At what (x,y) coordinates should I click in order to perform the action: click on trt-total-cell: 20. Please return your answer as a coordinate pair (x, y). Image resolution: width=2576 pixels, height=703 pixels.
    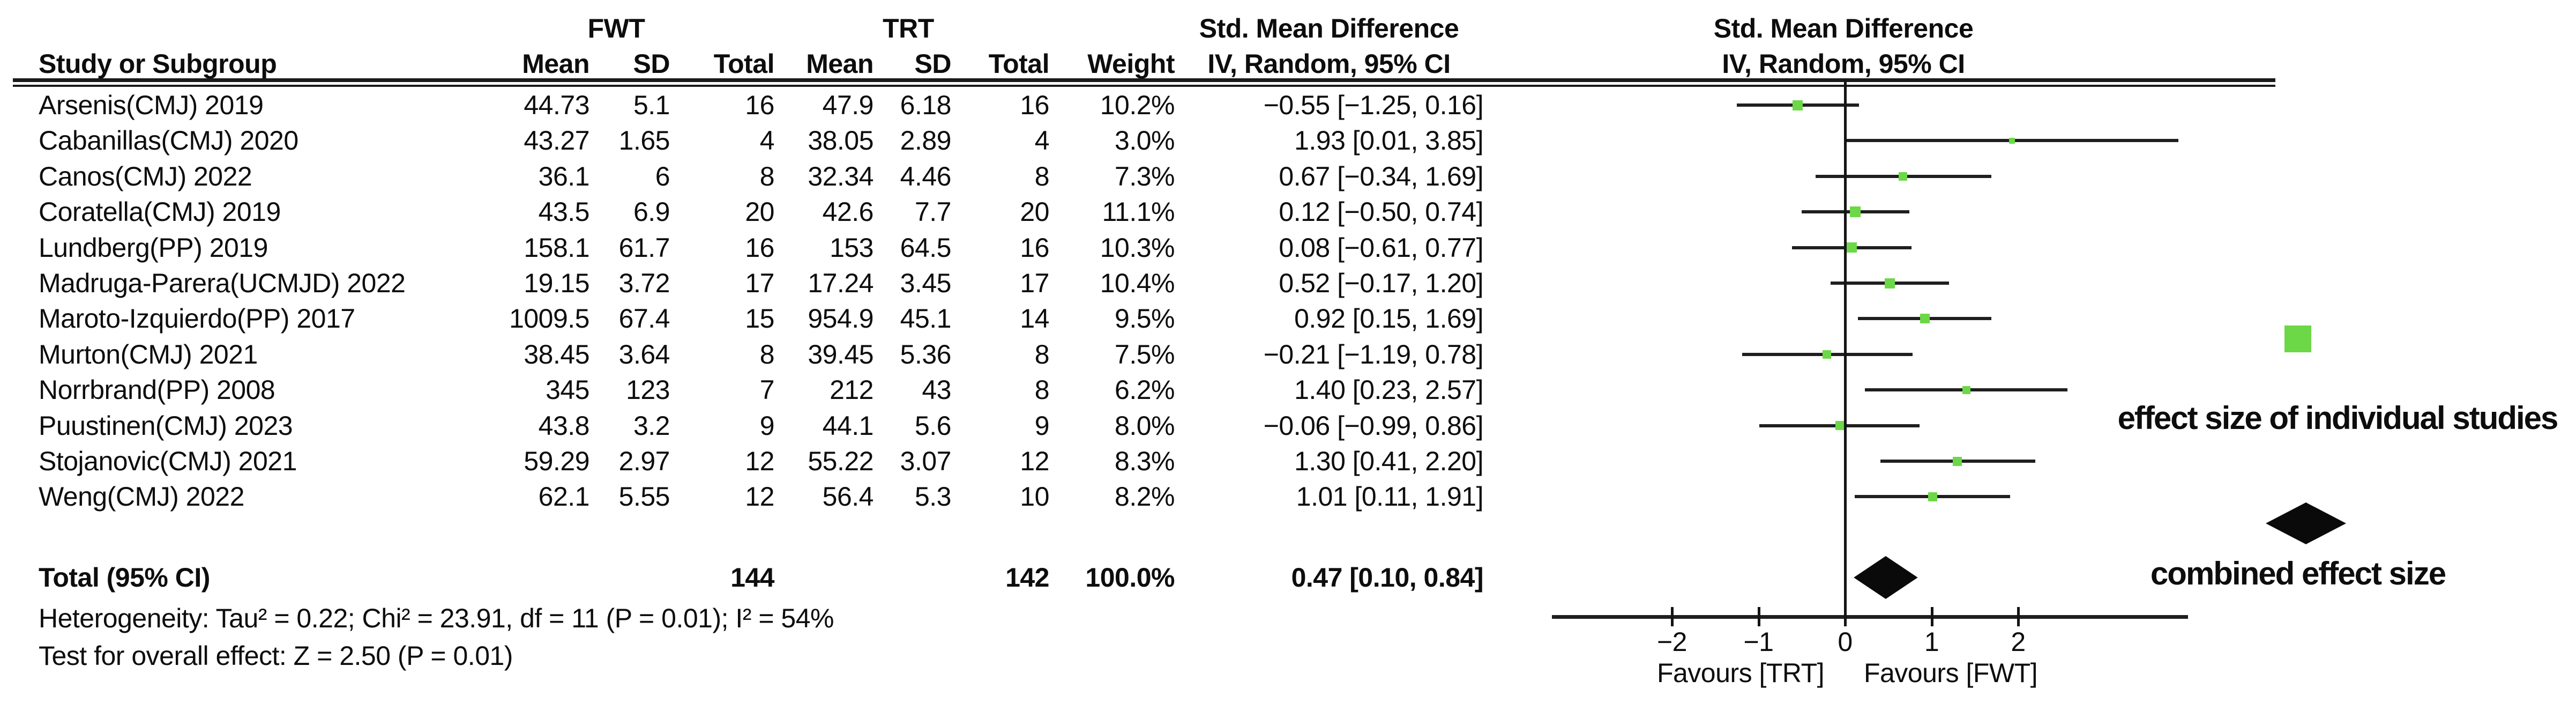
    Looking at the image, I should click on (1034, 212).